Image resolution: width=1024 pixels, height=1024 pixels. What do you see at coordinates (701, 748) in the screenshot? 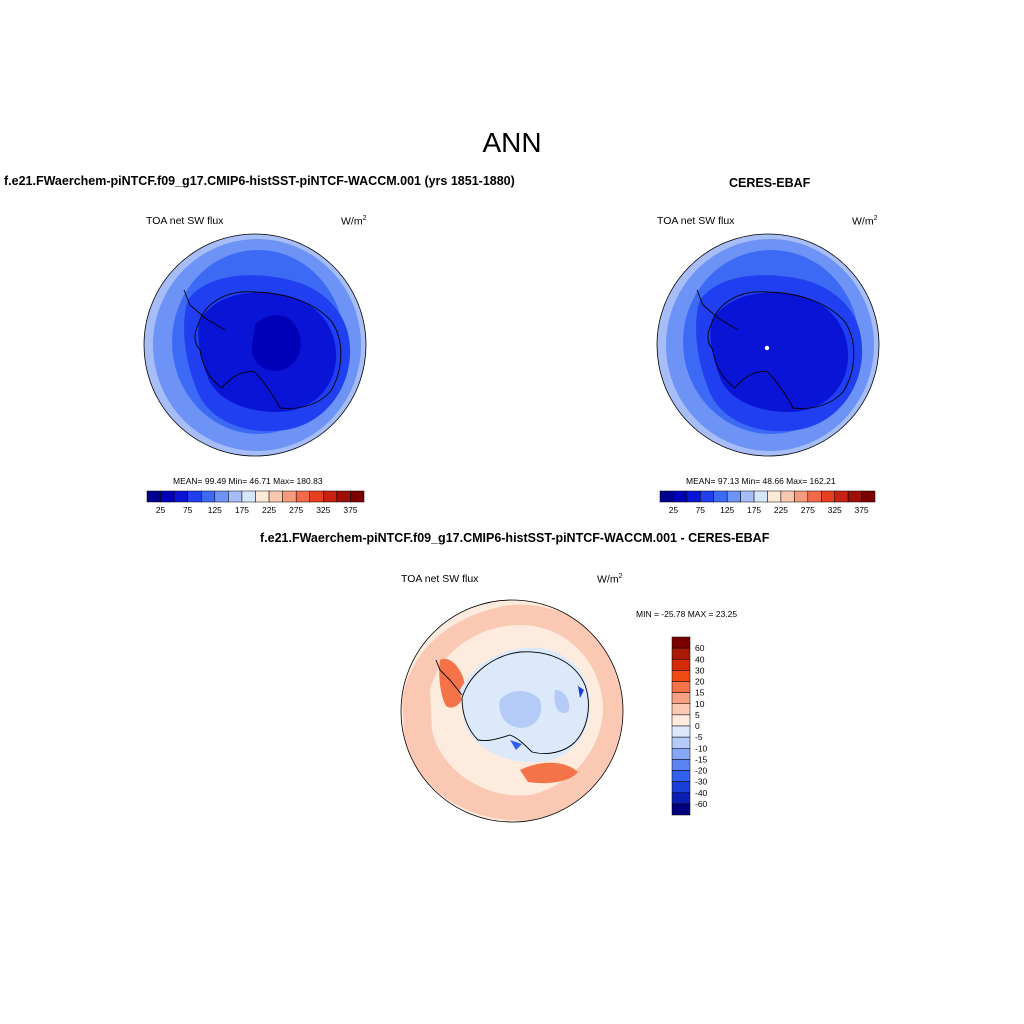
I see `panel-3-colorbar-tick-label: -10` at bounding box center [701, 748].